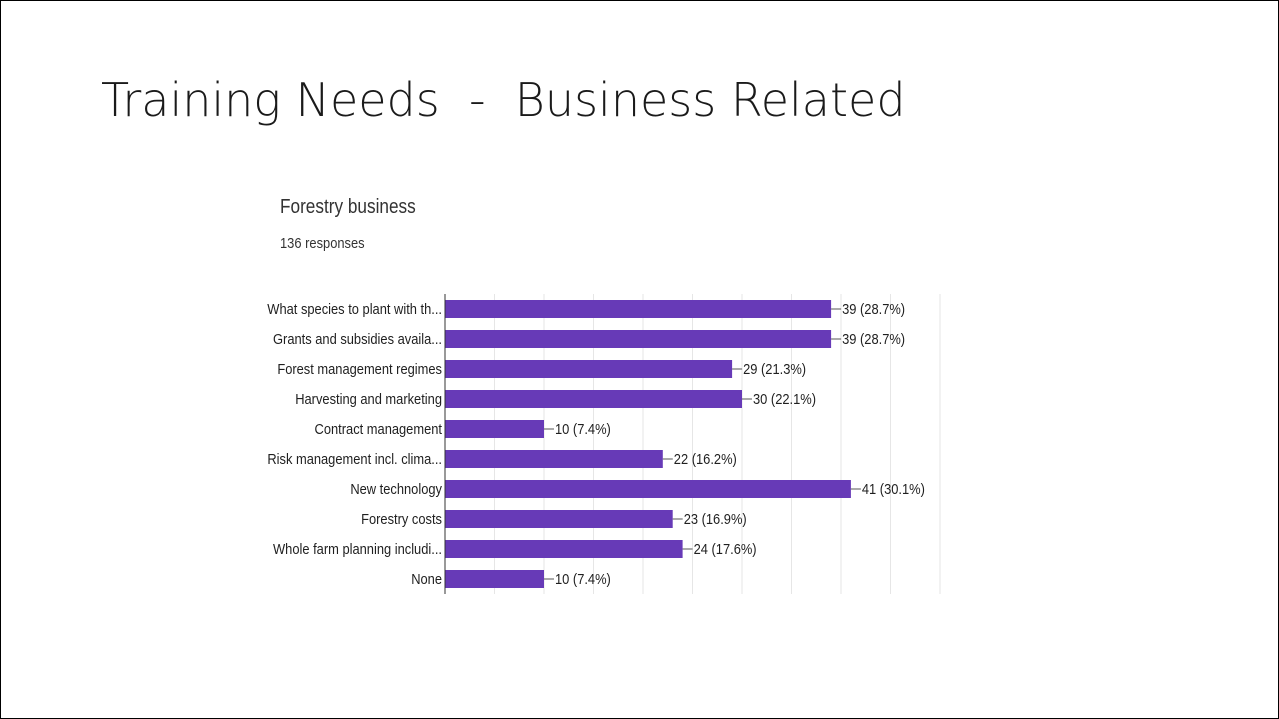  I want to click on category-label: Forestry costs, so click(401, 518).